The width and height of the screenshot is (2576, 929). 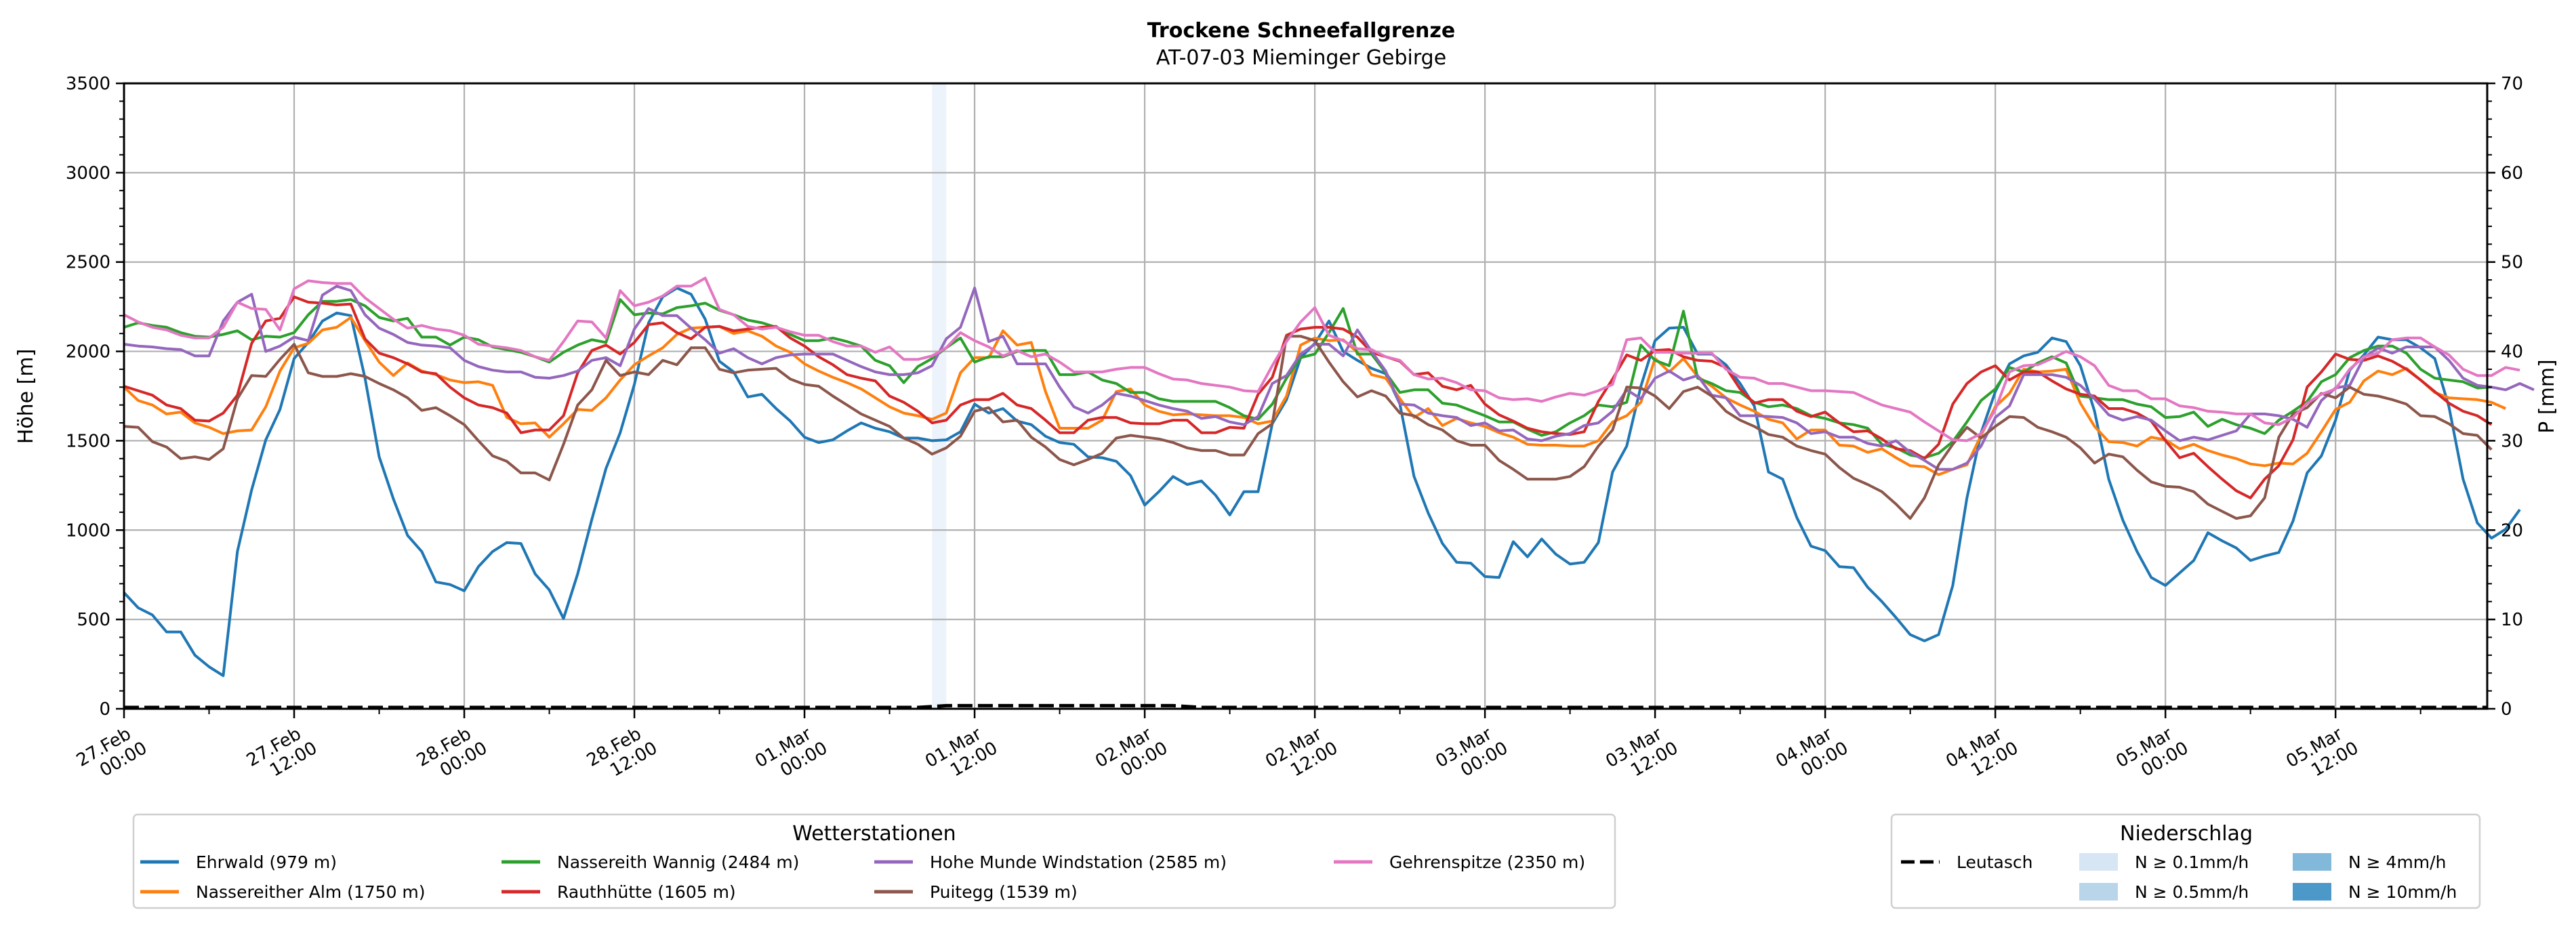 I want to click on y-right-tick-label: 40, so click(x=2512, y=352).